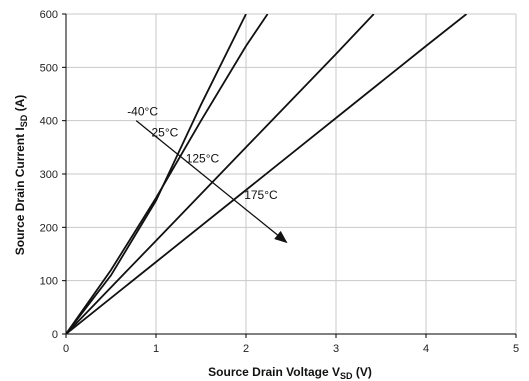 Image resolution: width=529 pixels, height=381 pixels. Describe the element at coordinates (211, 182) in the screenshot. I see `temperature-trend-arrow` at that location.